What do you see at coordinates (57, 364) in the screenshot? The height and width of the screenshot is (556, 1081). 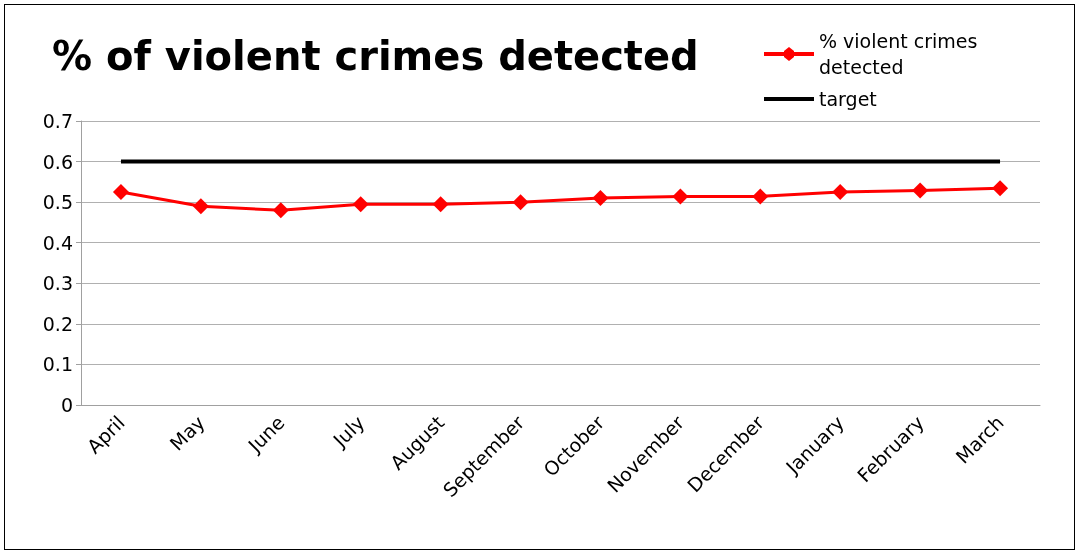 I see `y-tick-label: 0.1` at bounding box center [57, 364].